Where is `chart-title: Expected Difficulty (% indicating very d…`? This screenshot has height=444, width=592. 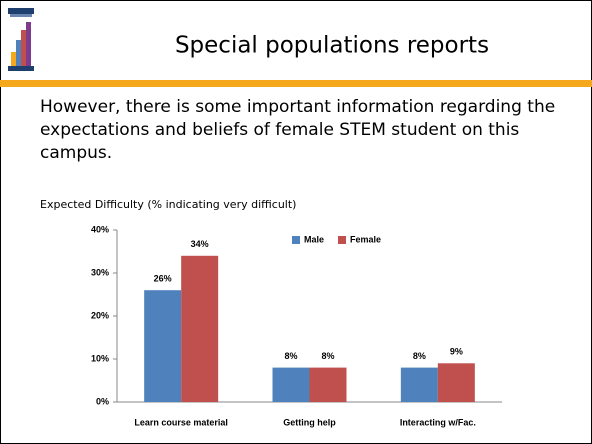 chart-title: Expected Difficulty (% indicating very d… is located at coordinates (168, 204).